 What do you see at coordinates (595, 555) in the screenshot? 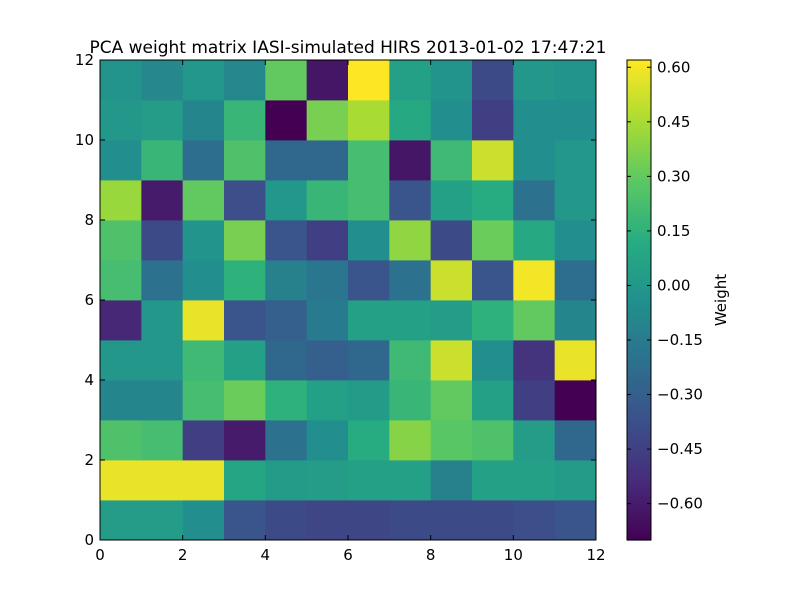
I see `x-tick-label: 12` at bounding box center [595, 555].